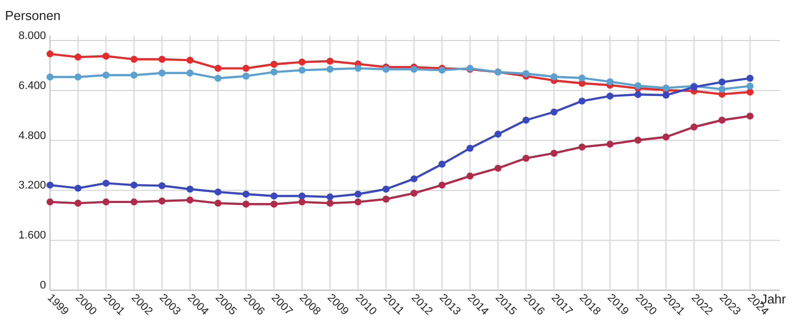 The width and height of the screenshot is (795, 331). What do you see at coordinates (32, 36) in the screenshot?
I see `y-tick-label: 8.000` at bounding box center [32, 36].